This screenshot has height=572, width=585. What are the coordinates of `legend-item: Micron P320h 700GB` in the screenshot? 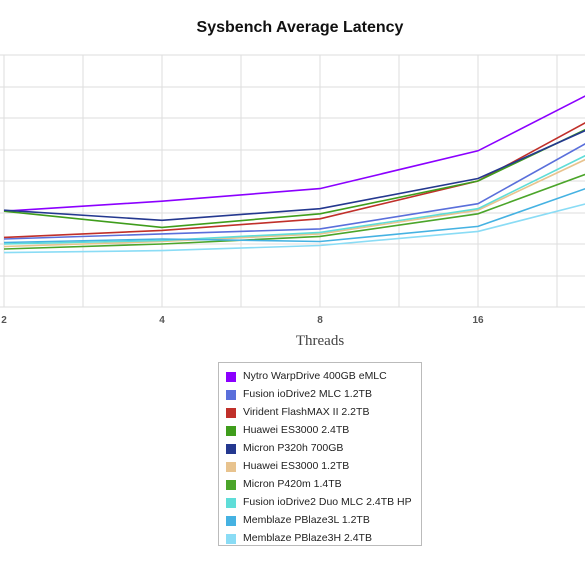 It's located at (323, 448).